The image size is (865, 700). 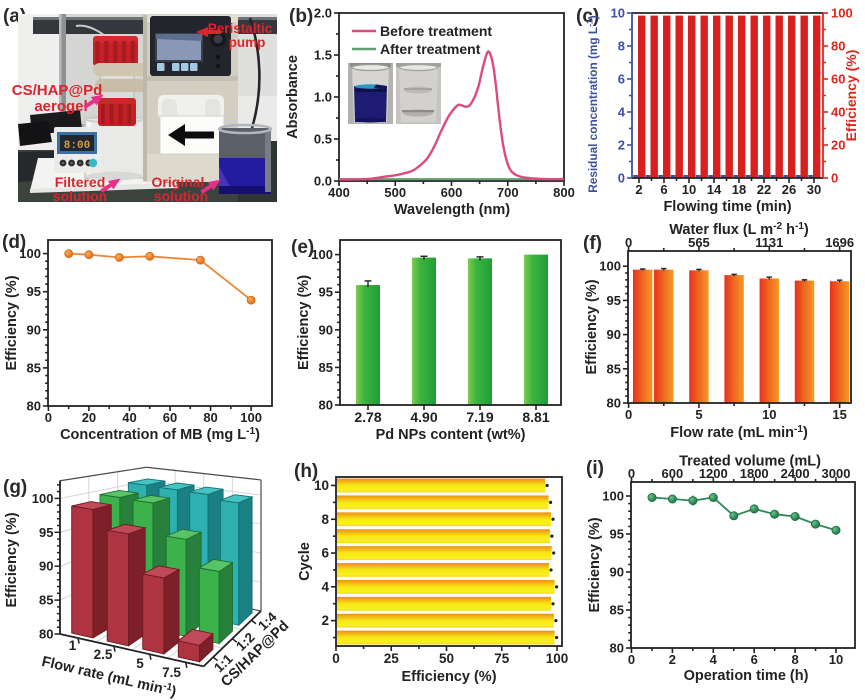 I want to click on svg-text: CS/HAP@Pd, so click(x=57, y=90).